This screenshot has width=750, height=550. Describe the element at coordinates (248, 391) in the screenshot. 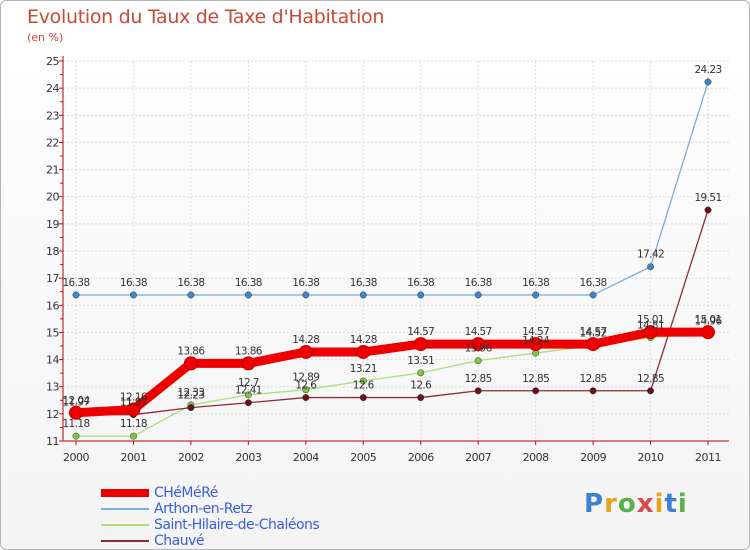

I see `data-label: 12.41` at that location.